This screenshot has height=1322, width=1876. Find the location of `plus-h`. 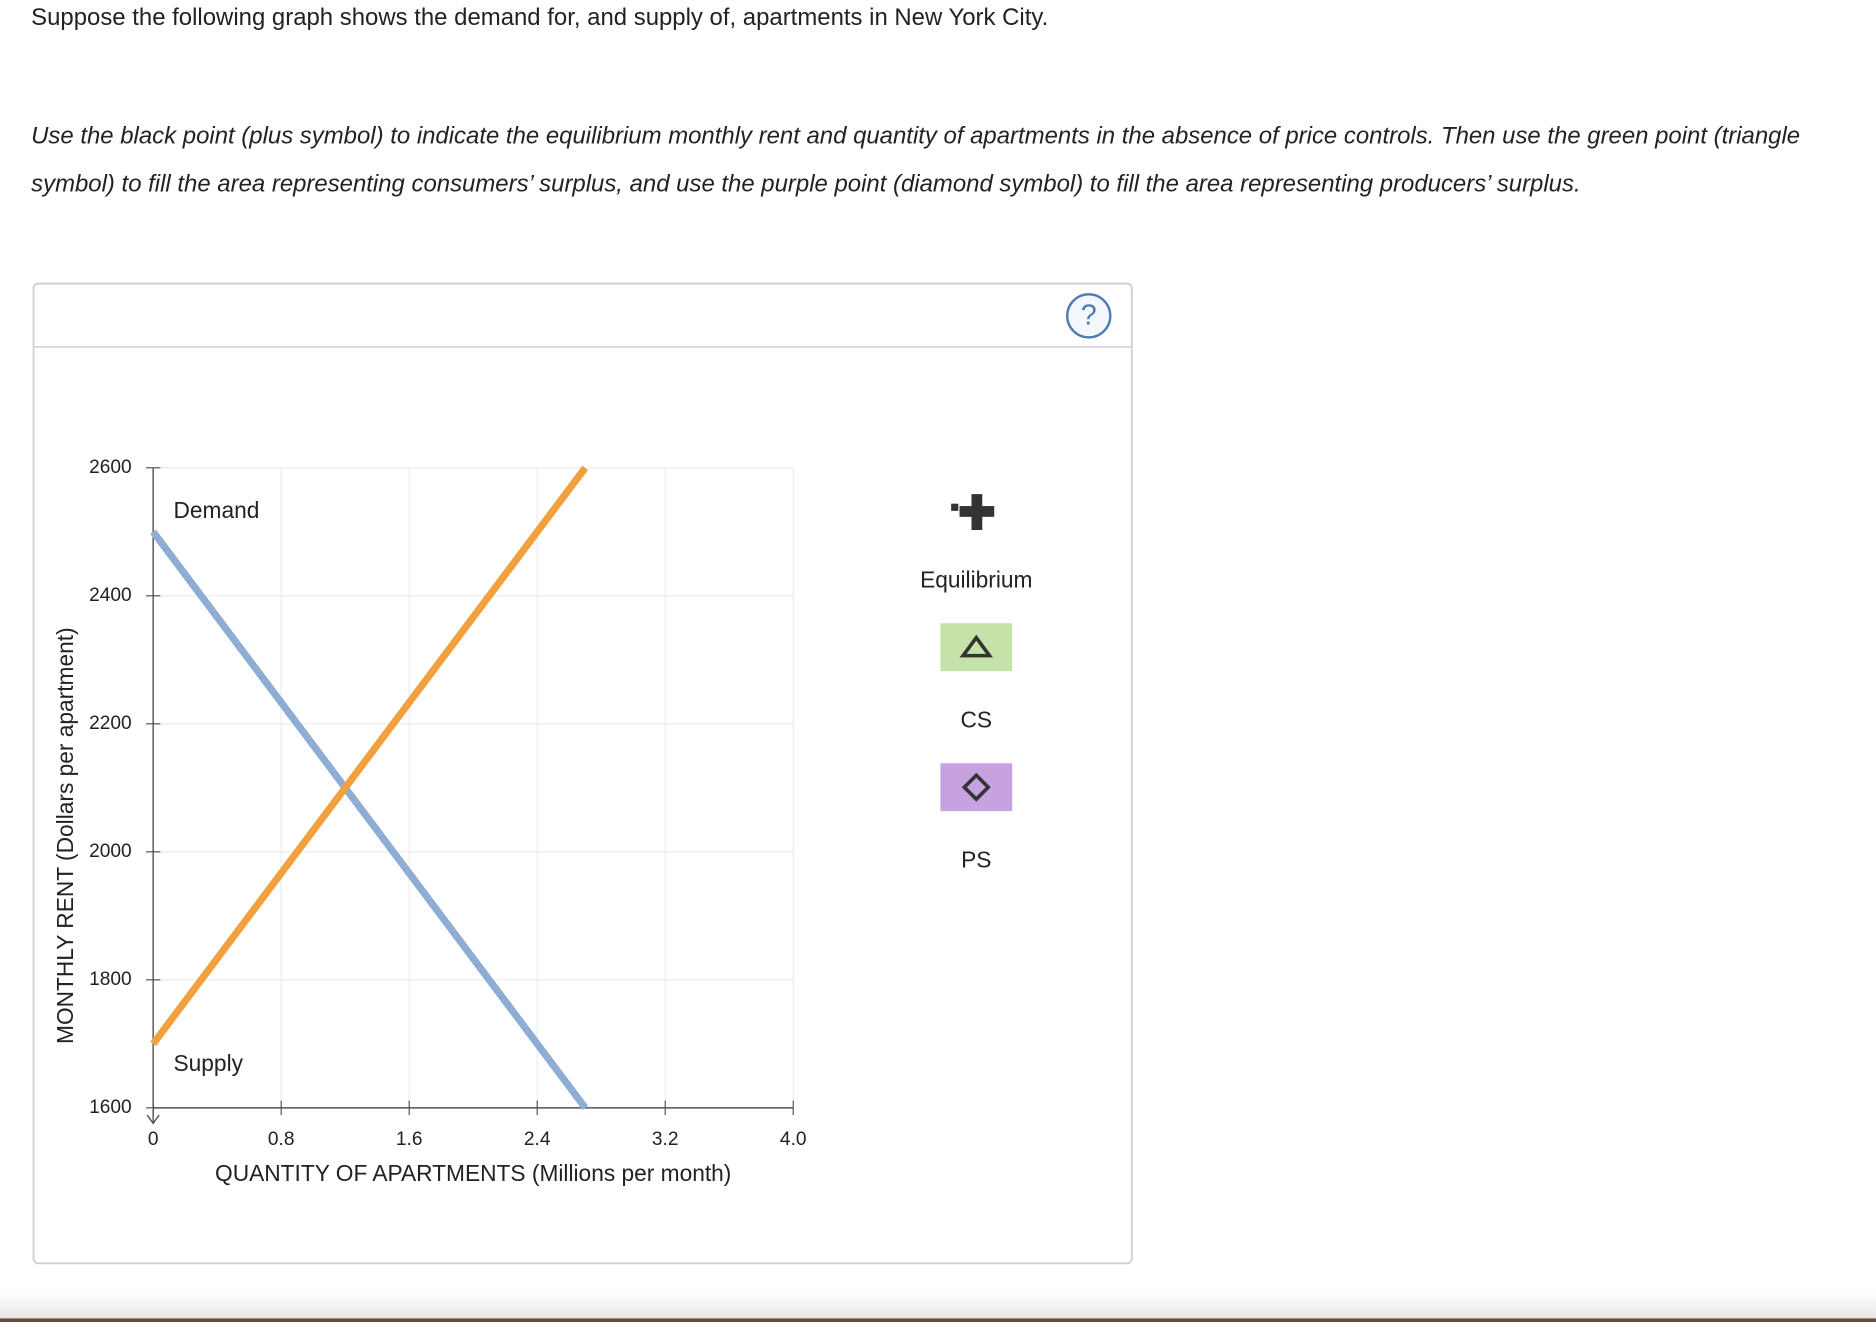

plus-h is located at coordinates (977, 511).